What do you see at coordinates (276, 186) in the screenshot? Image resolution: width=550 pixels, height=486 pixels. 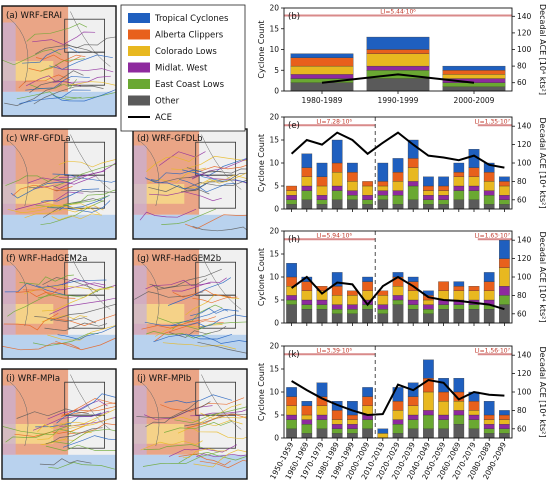 I see `y-tick-label: 5` at bounding box center [276, 186].